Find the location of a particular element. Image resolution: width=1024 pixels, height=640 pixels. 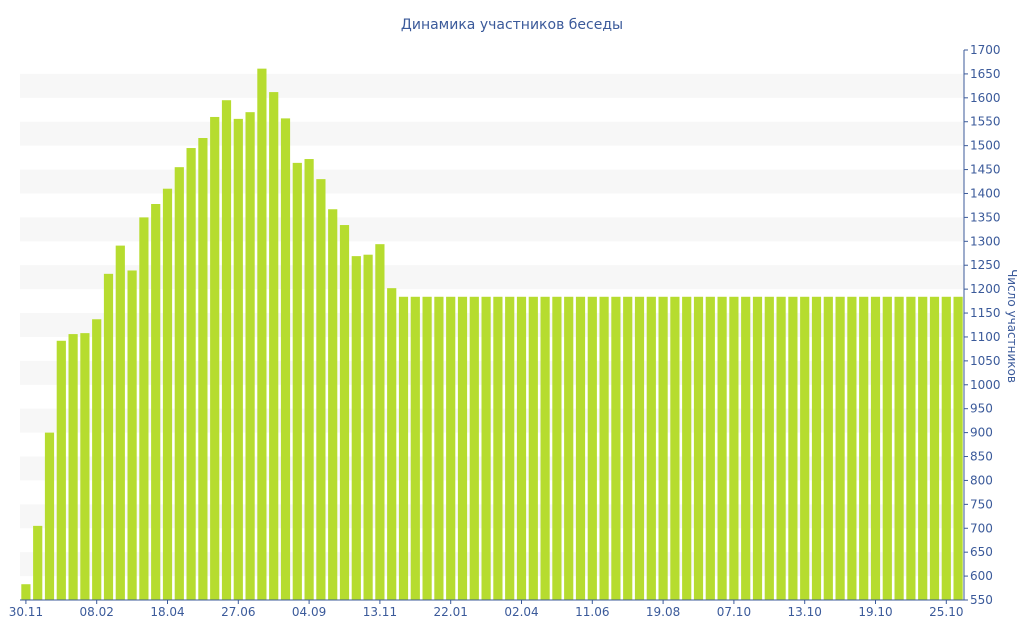

x-tick-label: 11.06 is located at coordinates (592, 612).